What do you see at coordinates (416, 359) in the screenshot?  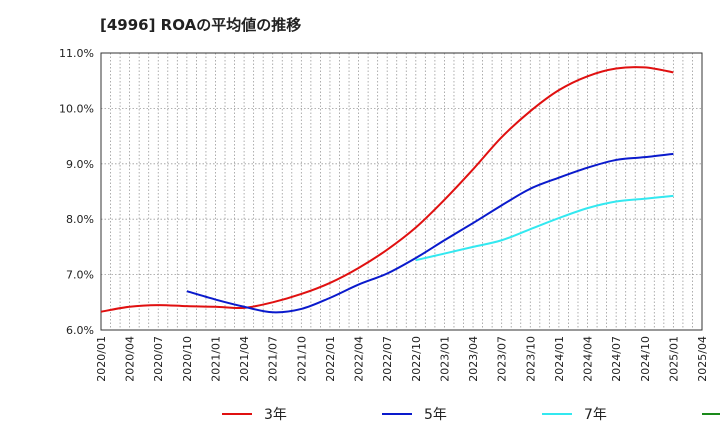 I see `x-tick-label: 2022/10` at bounding box center [416, 359].